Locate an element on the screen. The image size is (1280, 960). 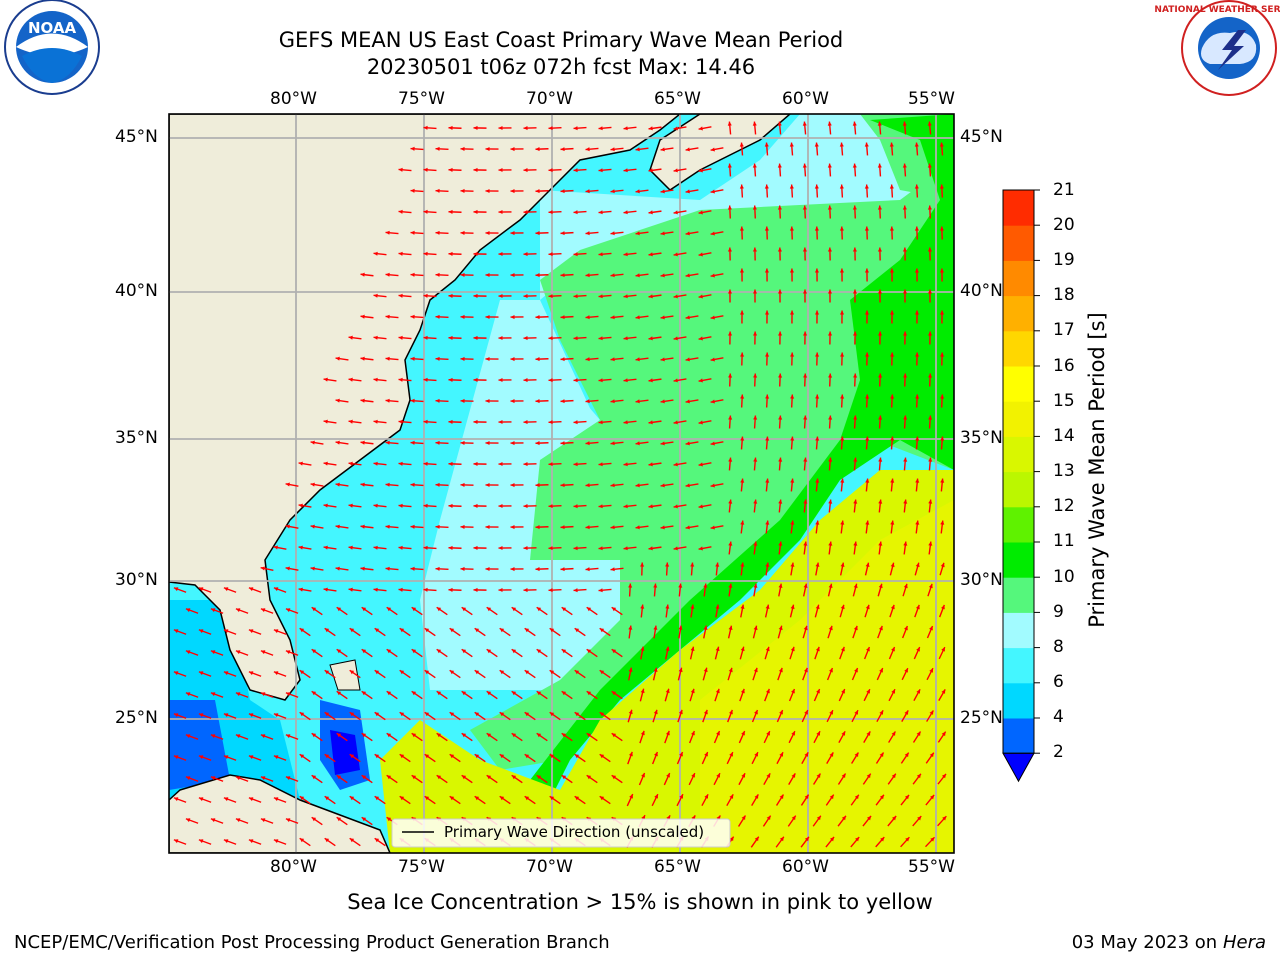
colorbar-tick-label: 14 is located at coordinates (1064, 436).